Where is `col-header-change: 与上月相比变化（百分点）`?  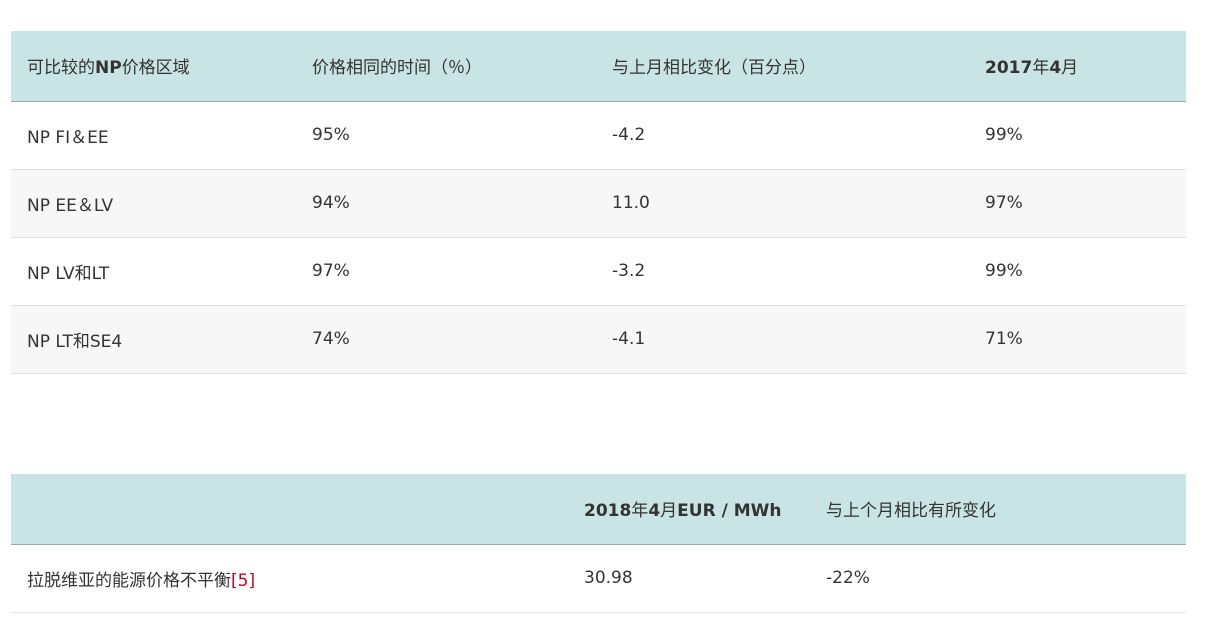 col-header-change: 与上月相比变化（百分点） is located at coordinates (782, 66).